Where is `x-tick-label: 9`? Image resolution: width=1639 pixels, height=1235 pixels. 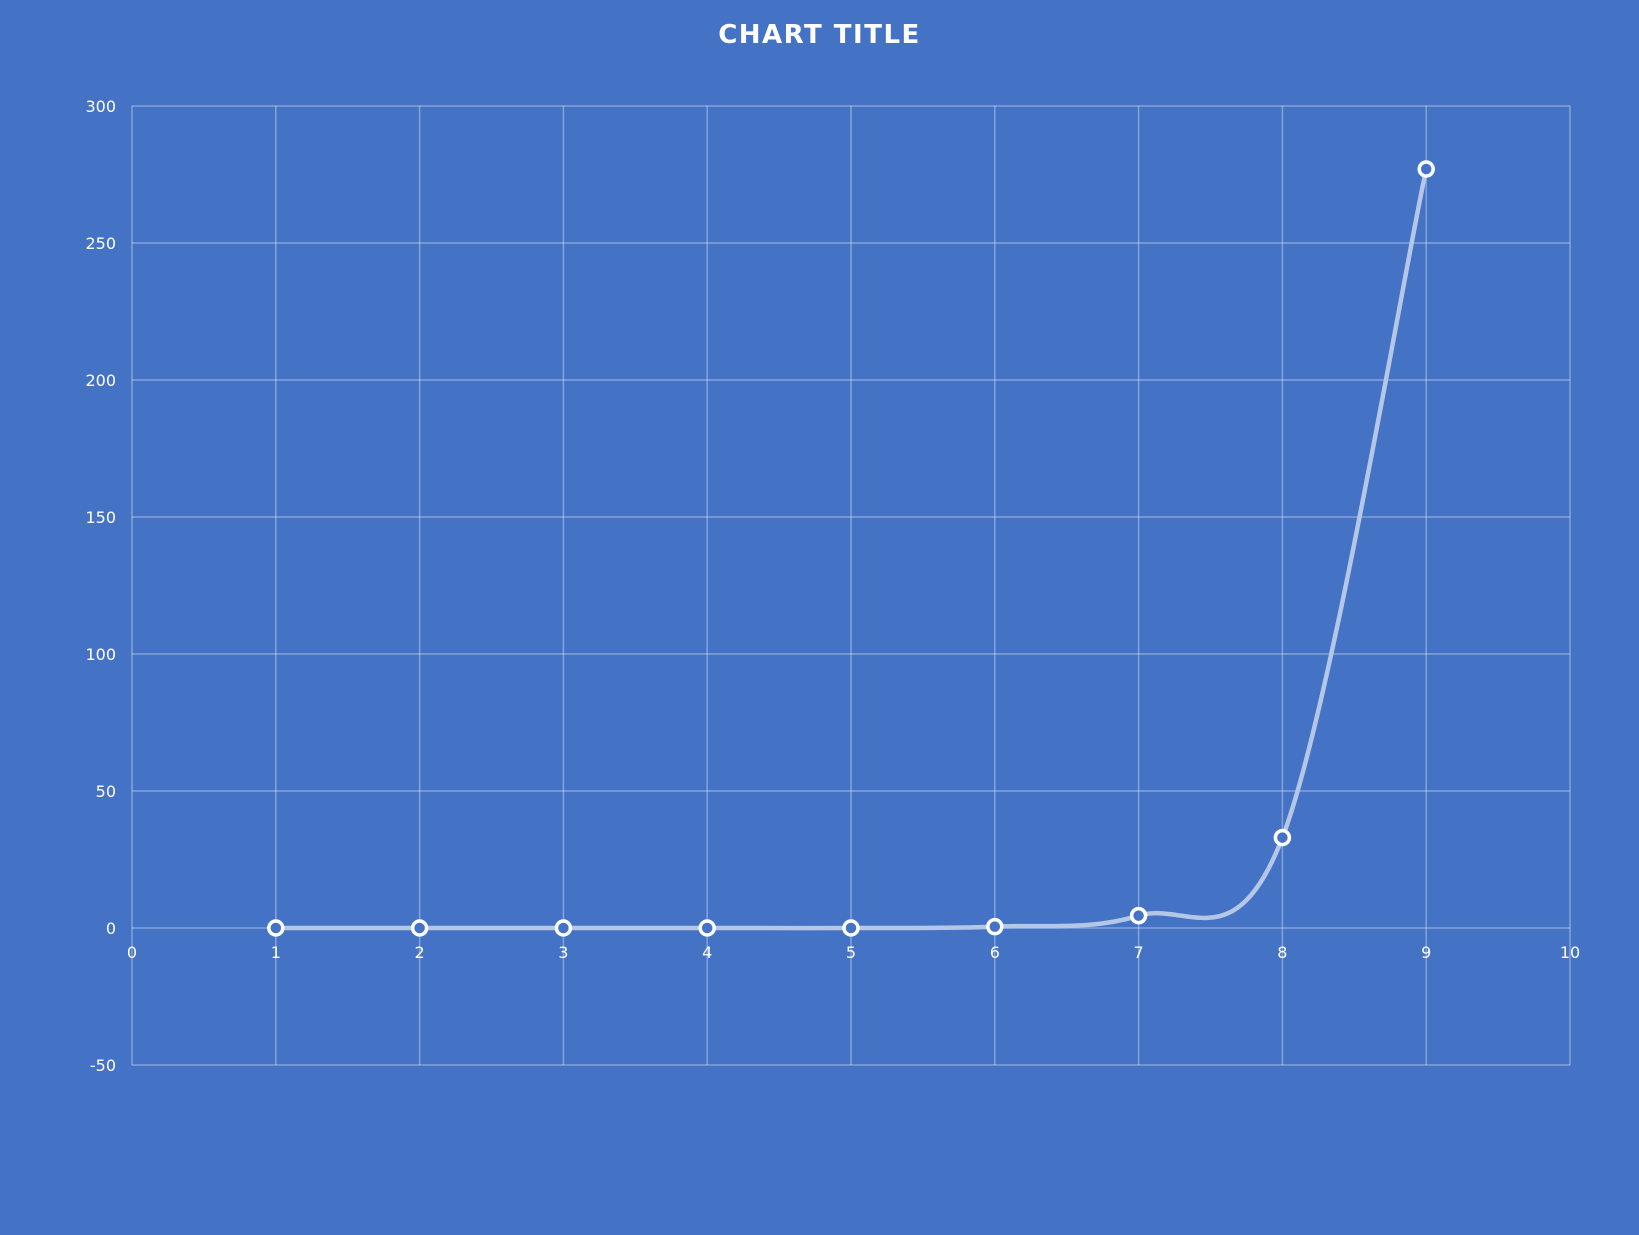
x-tick-label: 9 is located at coordinates (1426, 952).